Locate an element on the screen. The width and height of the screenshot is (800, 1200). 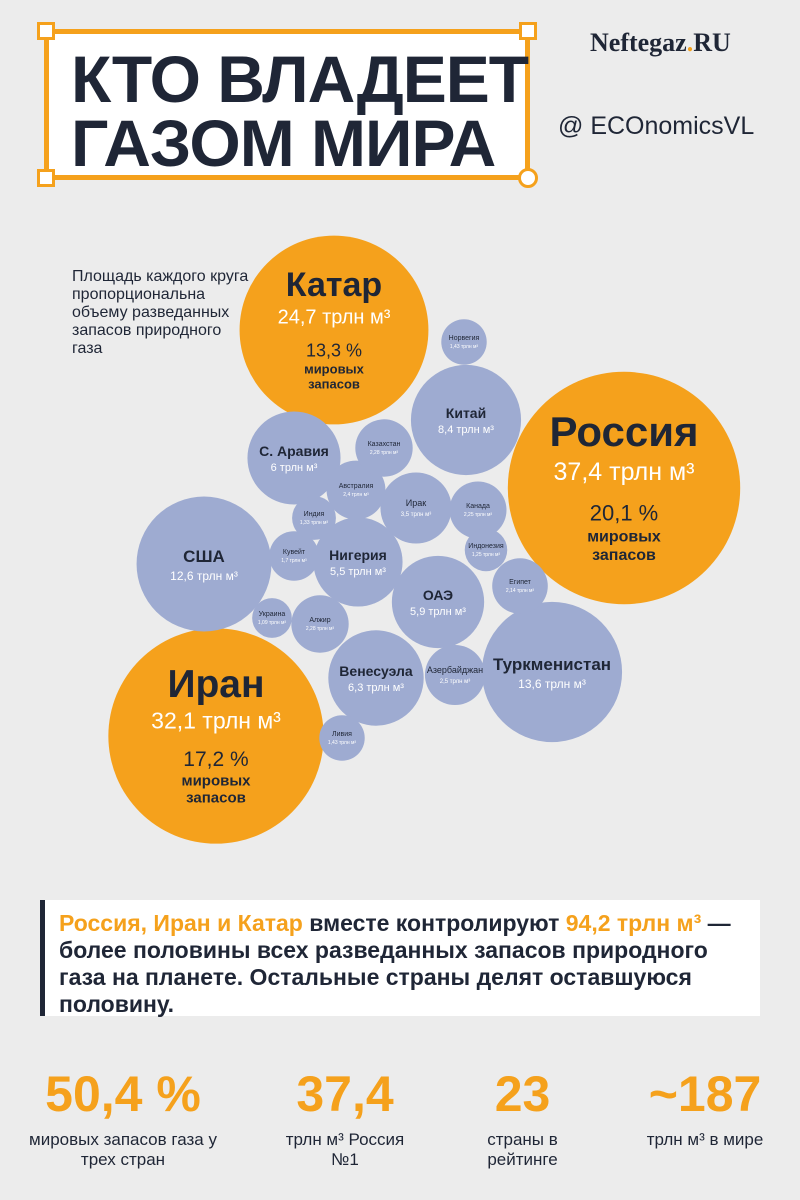
bubble-name: Катар is located at coordinates (334, 285).